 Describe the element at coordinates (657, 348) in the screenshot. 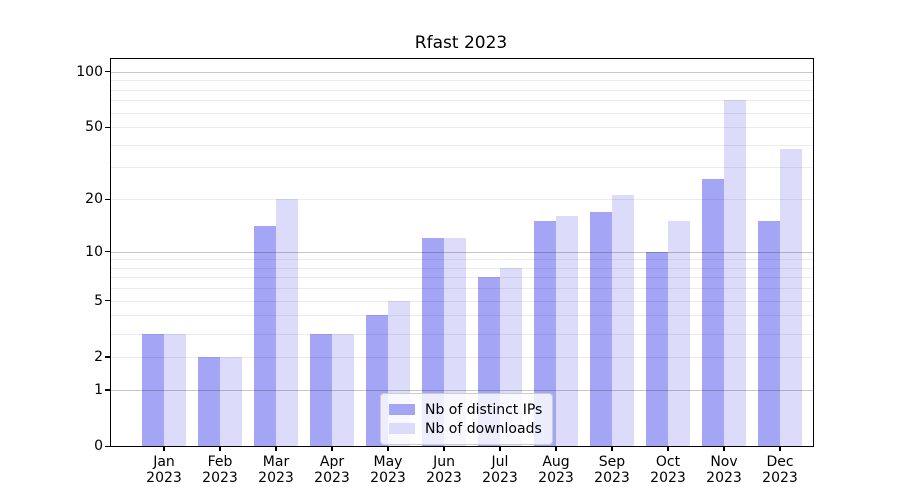

I see `bar-ips-oct` at that location.